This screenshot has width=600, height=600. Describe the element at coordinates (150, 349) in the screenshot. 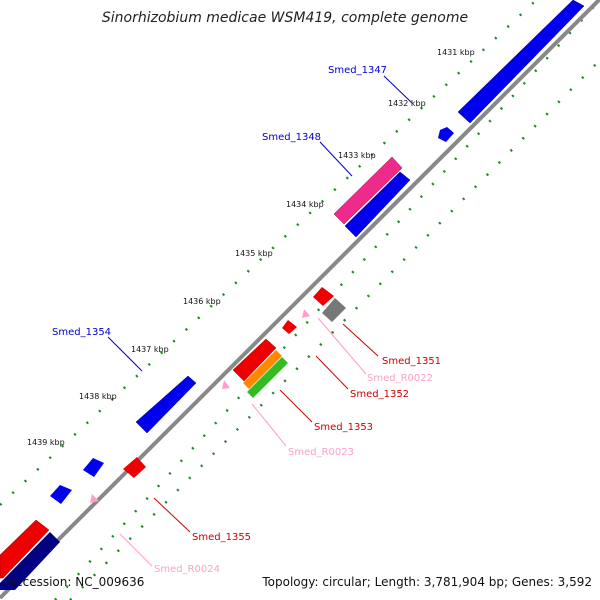

I see `tick-label-1437: 1437 kbp` at that location.